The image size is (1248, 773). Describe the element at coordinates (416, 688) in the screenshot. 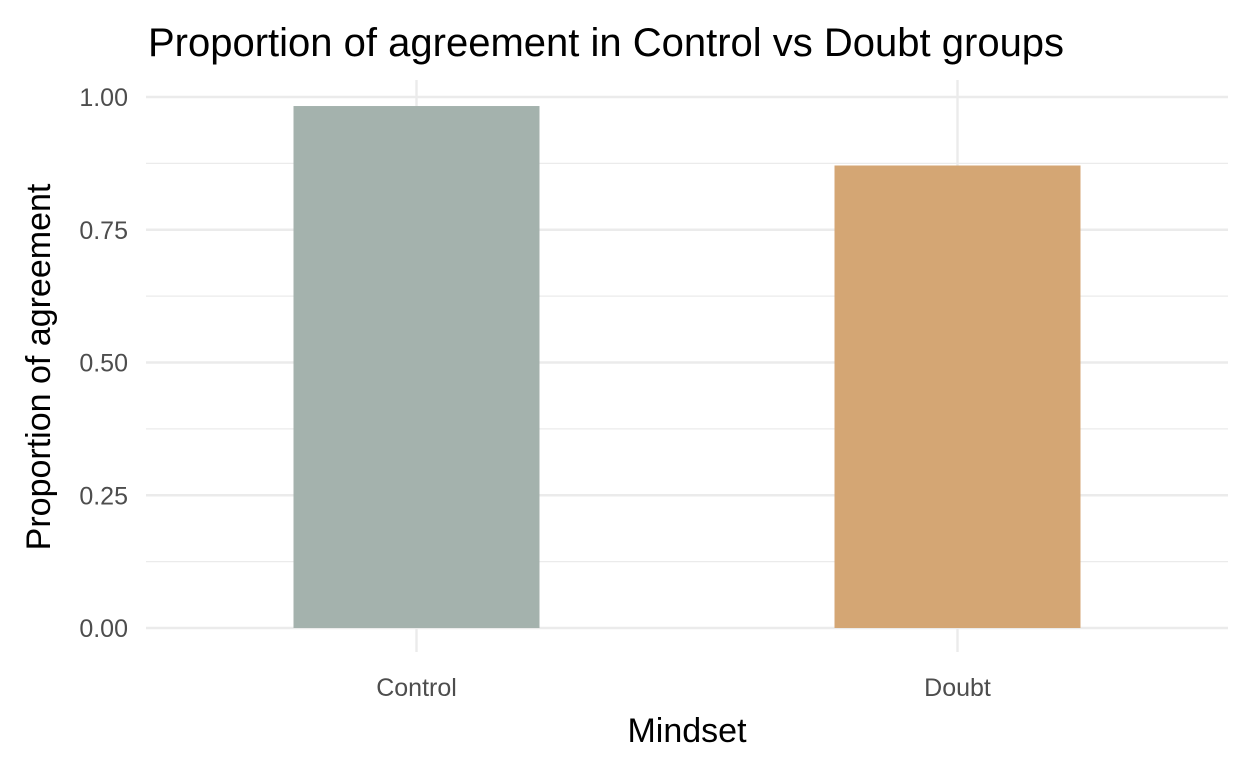

I see `x-tick-label: Control` at that location.